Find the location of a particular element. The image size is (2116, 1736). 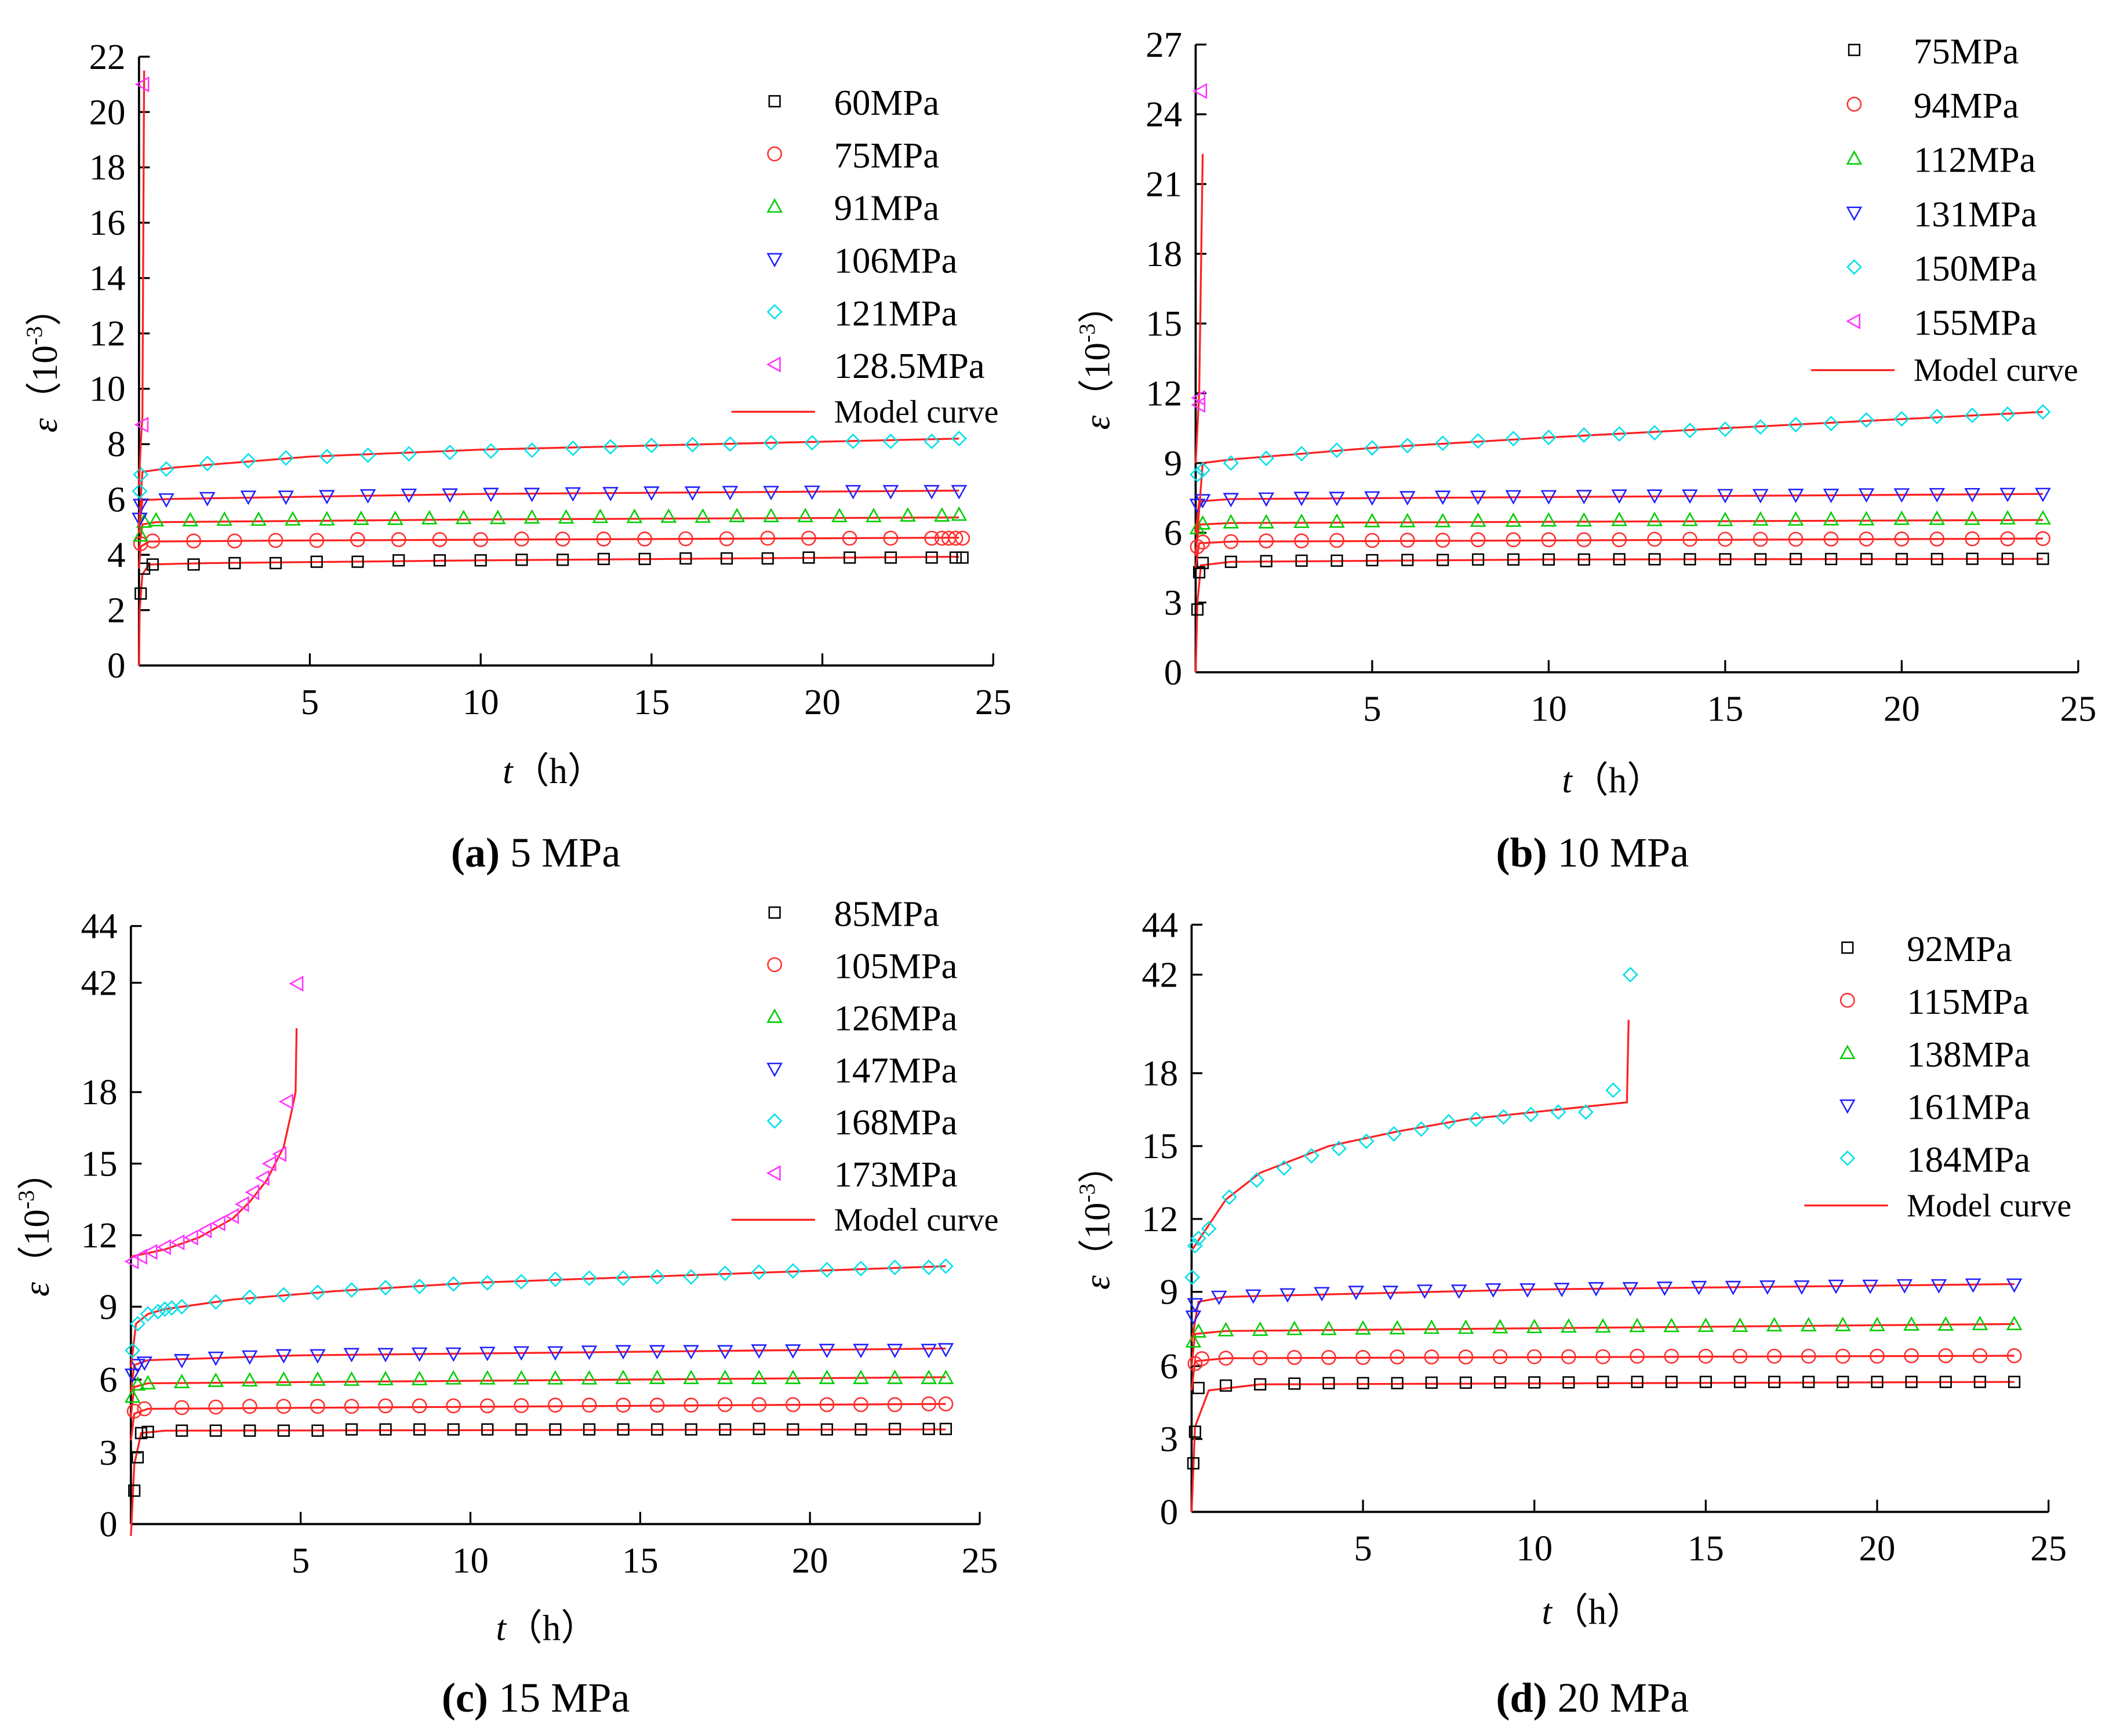

y-tick-label: 21 is located at coordinates (1164, 183).